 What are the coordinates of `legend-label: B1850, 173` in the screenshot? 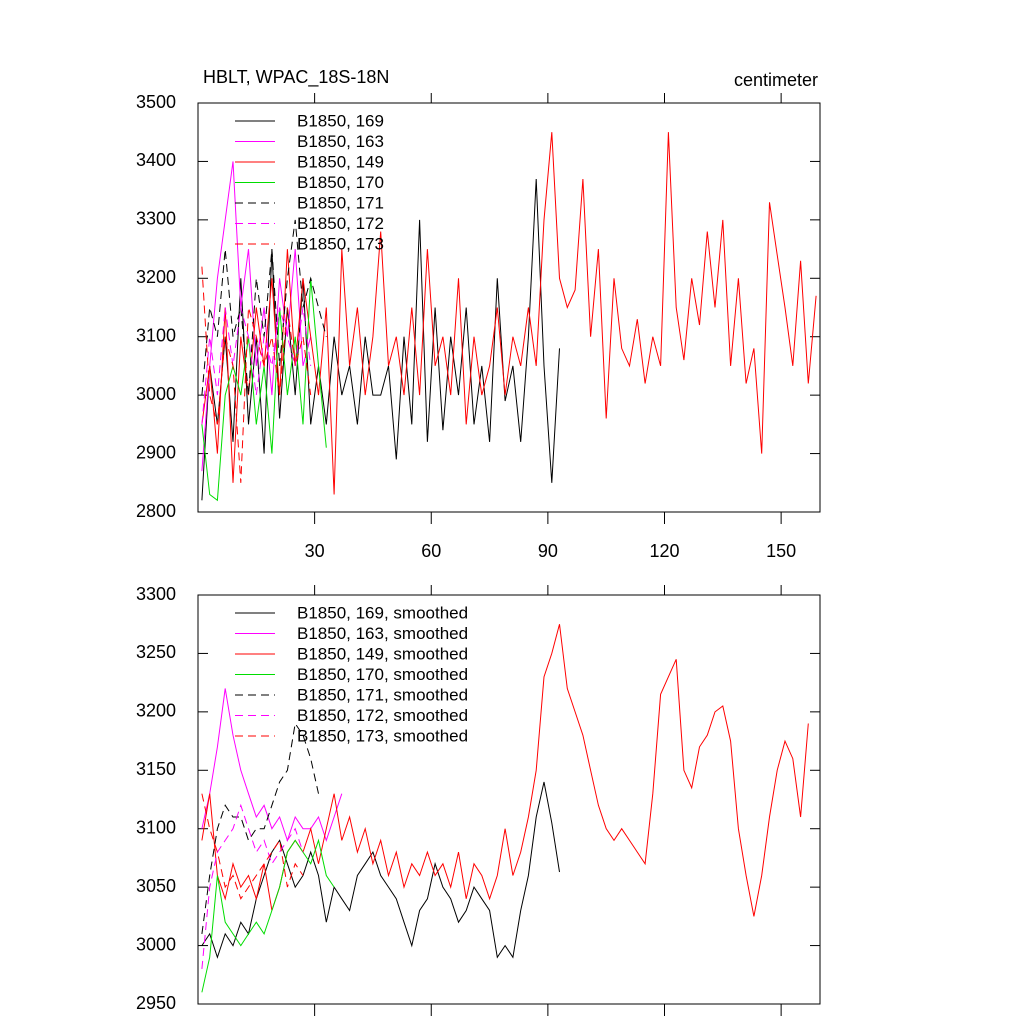 It's located at (340, 243).